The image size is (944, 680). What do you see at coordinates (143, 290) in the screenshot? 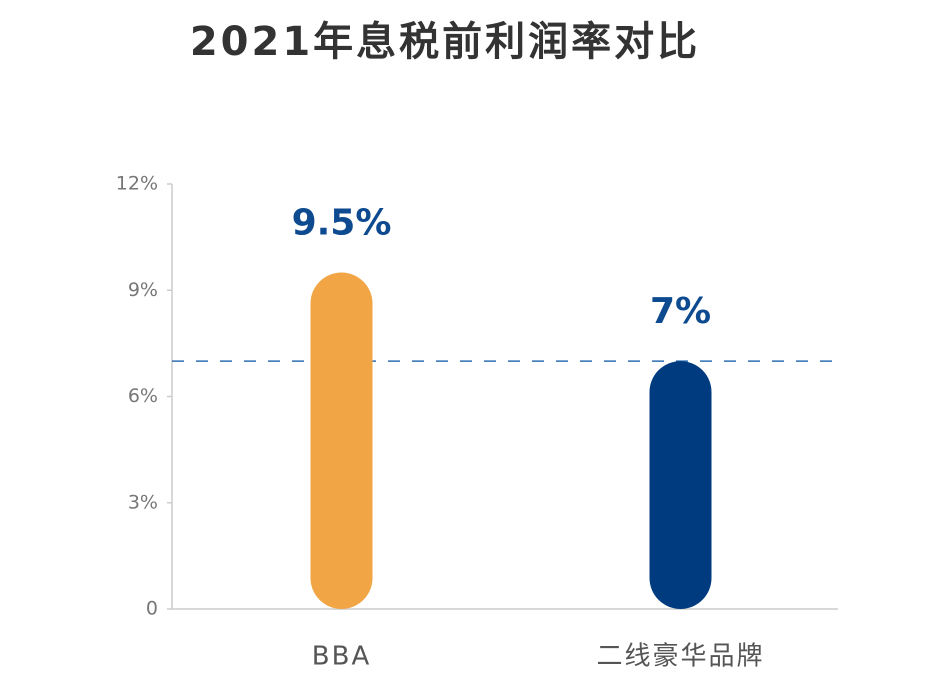
I see `y-tick-label: 9%` at bounding box center [143, 290].